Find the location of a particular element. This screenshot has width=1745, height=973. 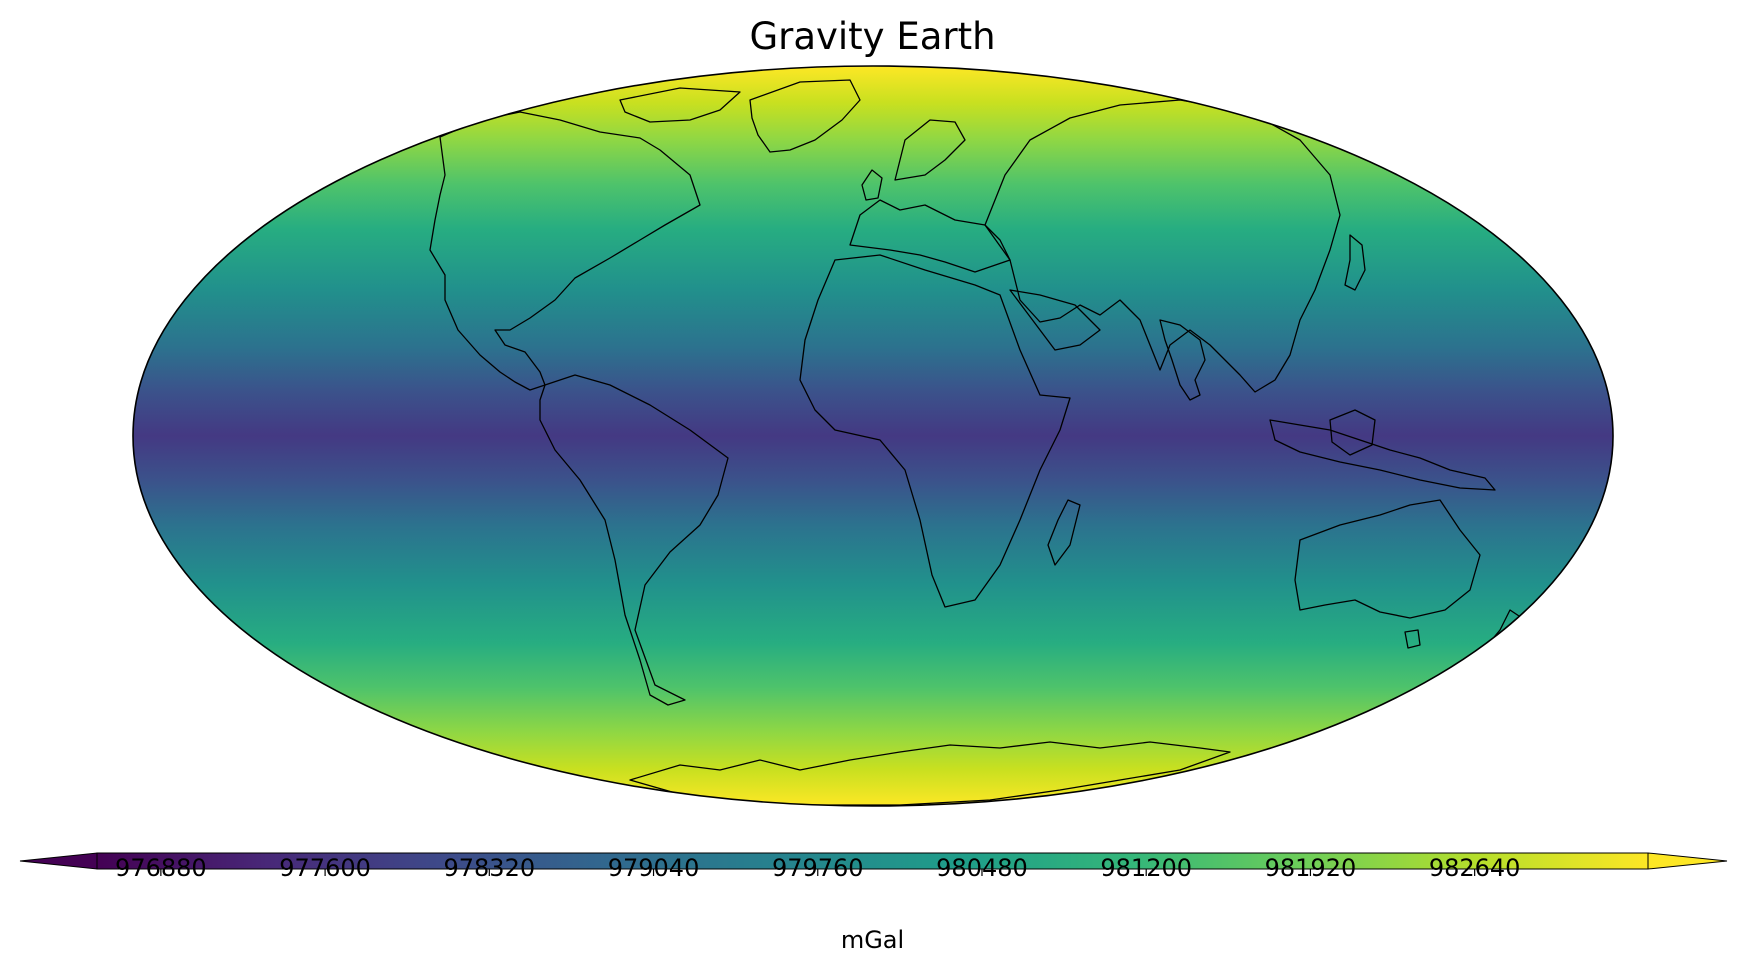

australia-coastline is located at coordinates (1387, 559).